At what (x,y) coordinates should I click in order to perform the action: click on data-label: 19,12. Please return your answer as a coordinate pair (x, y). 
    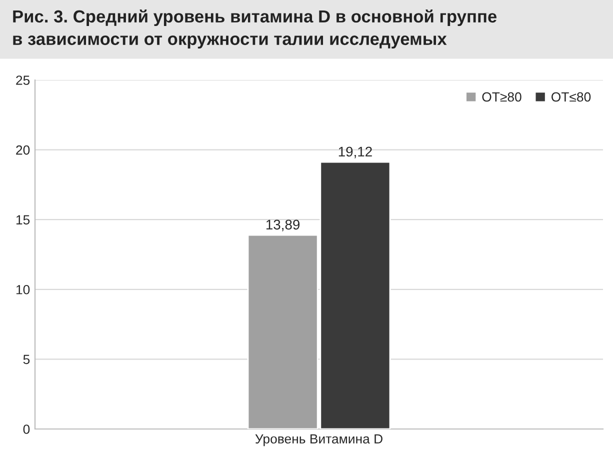
    Looking at the image, I should click on (355, 152).